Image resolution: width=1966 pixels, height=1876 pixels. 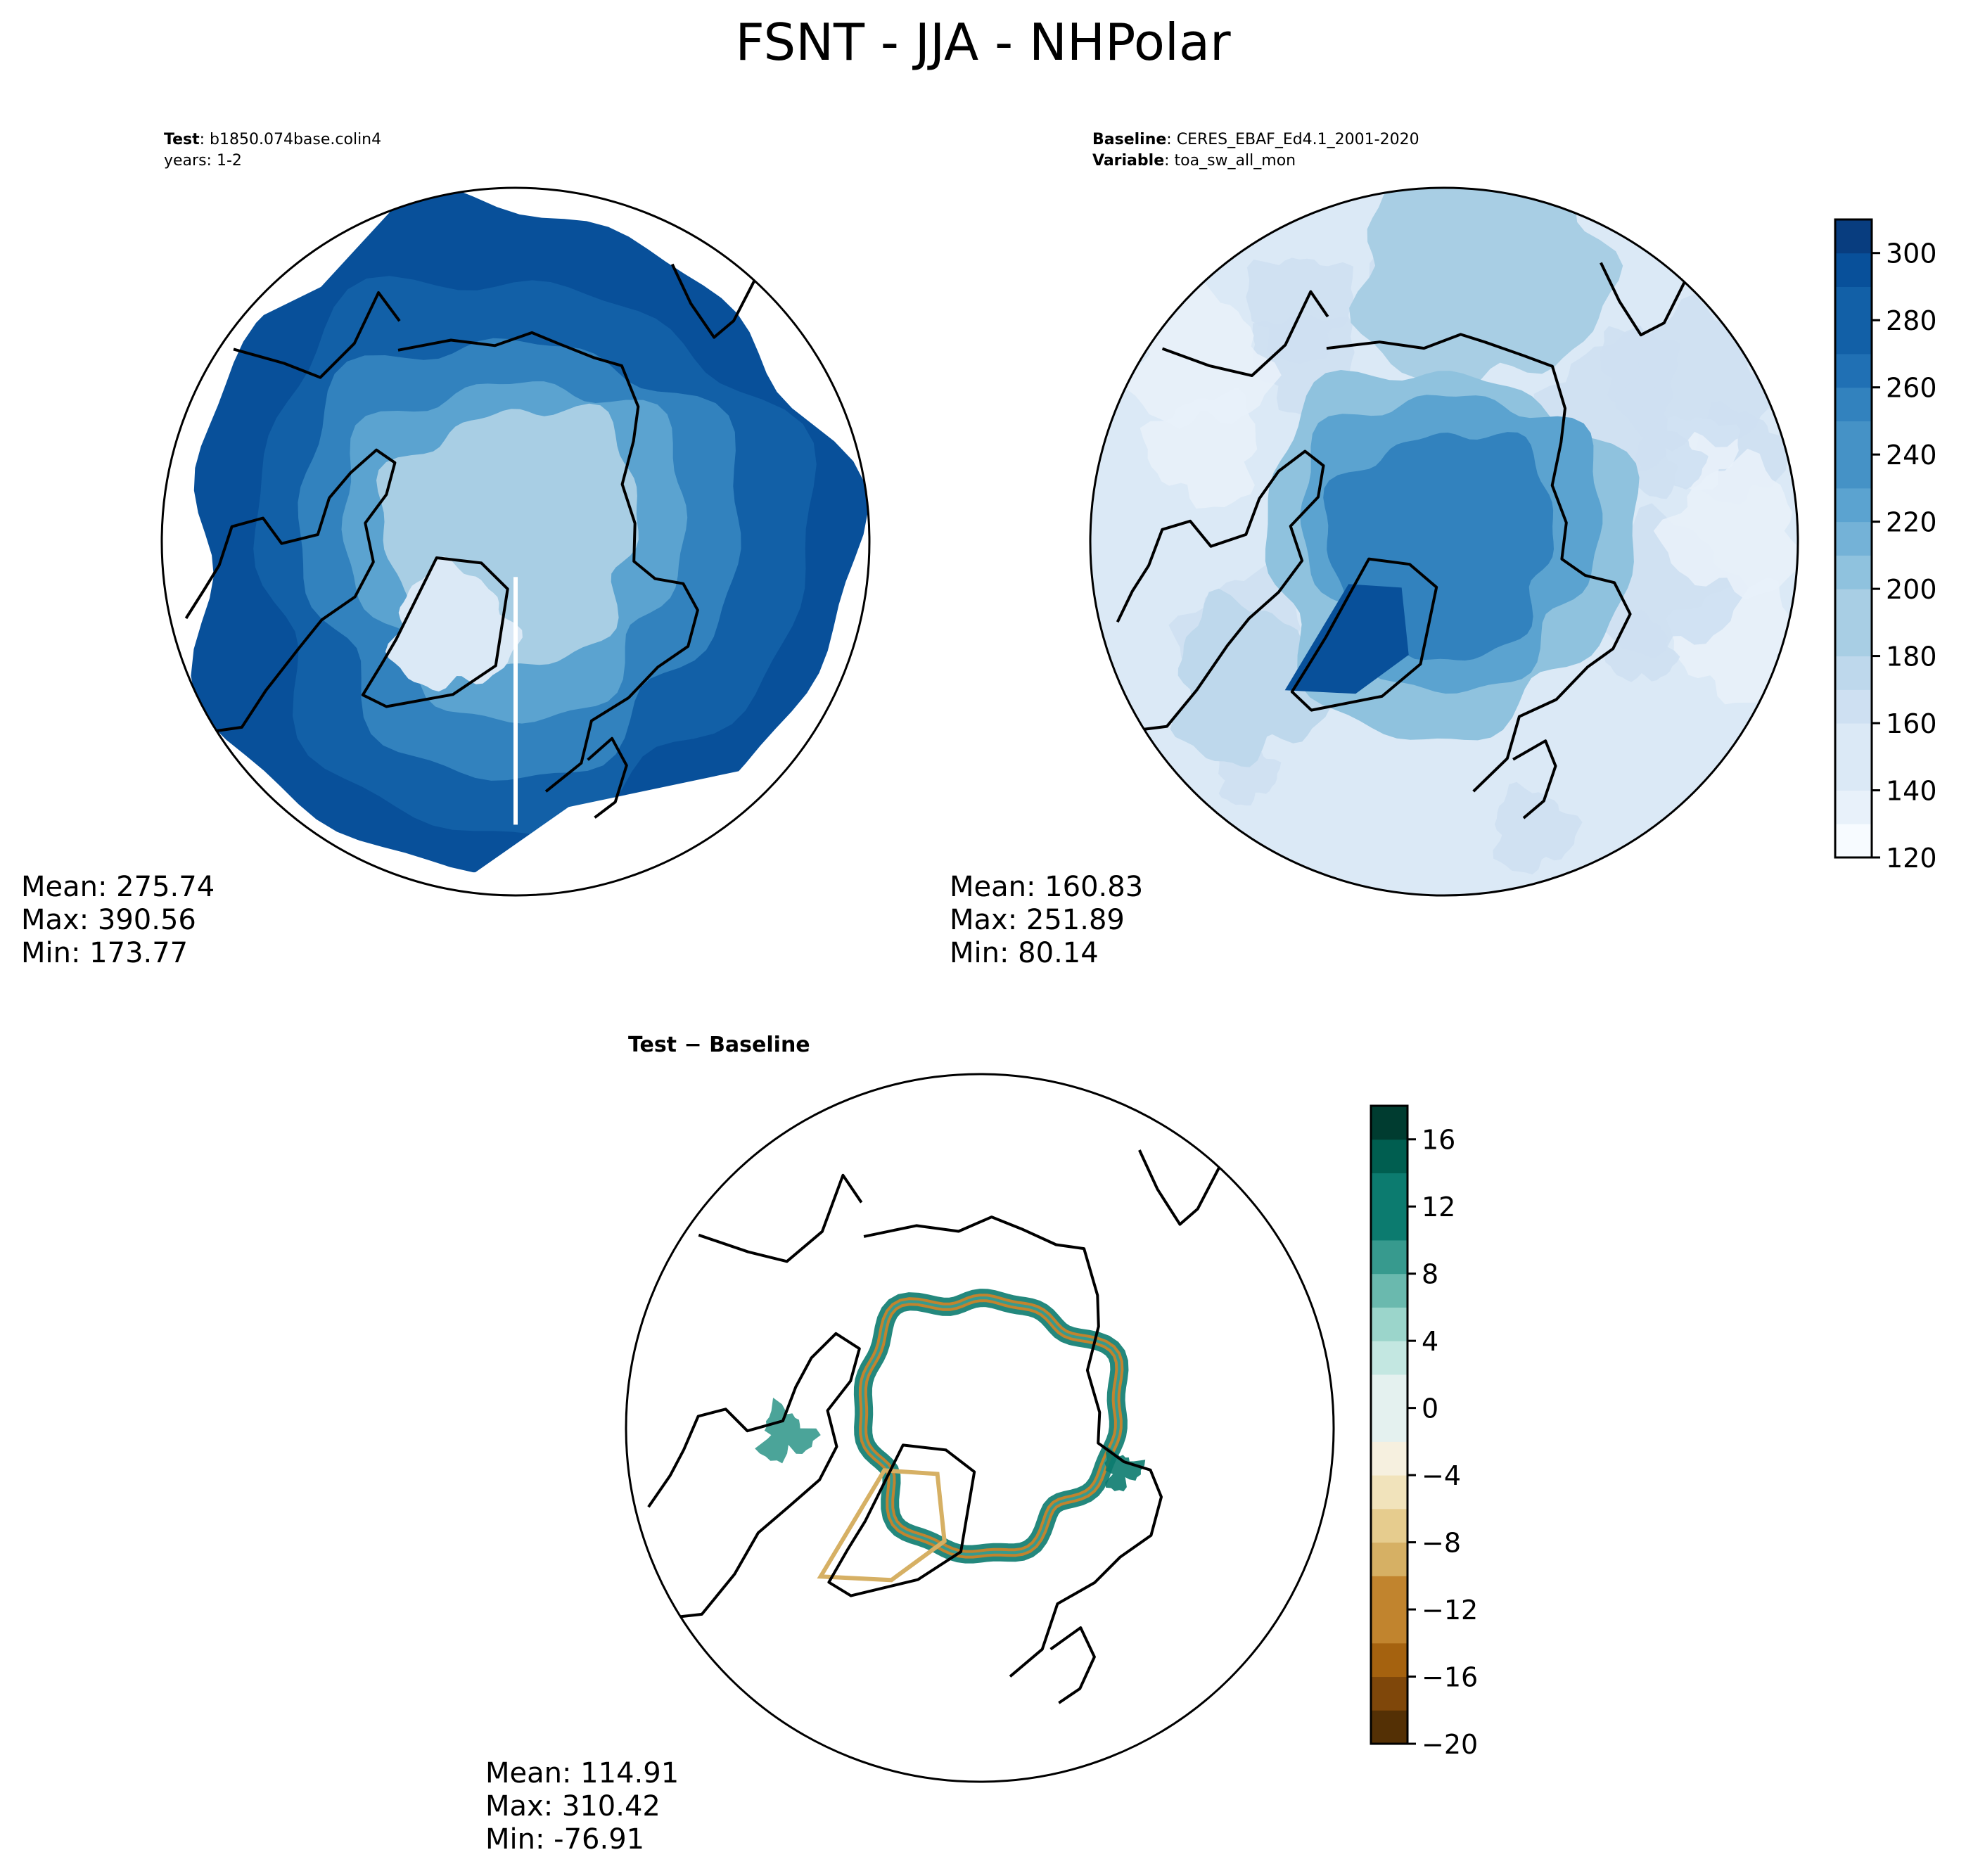 I want to click on map-boundary, so click(x=515, y=541).